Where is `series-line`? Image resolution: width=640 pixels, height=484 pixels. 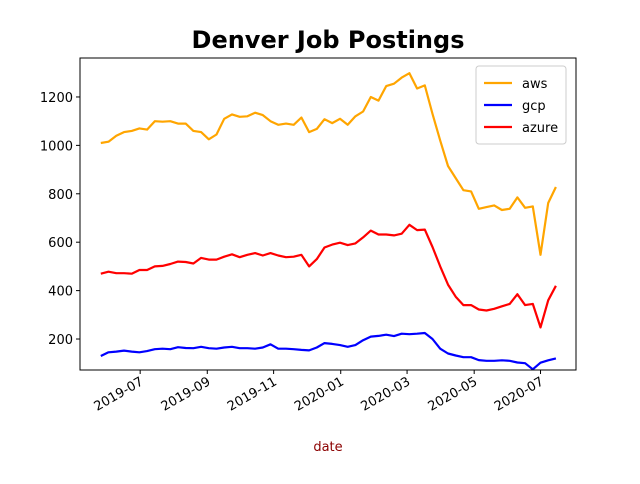
series-line is located at coordinates (328, 351).